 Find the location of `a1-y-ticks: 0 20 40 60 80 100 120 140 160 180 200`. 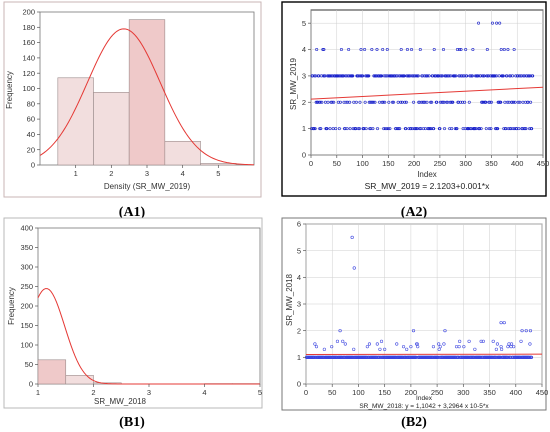

a1-y-ticks: 0 20 40 60 80 100 120 140 160 180 200 is located at coordinates (31, 89).